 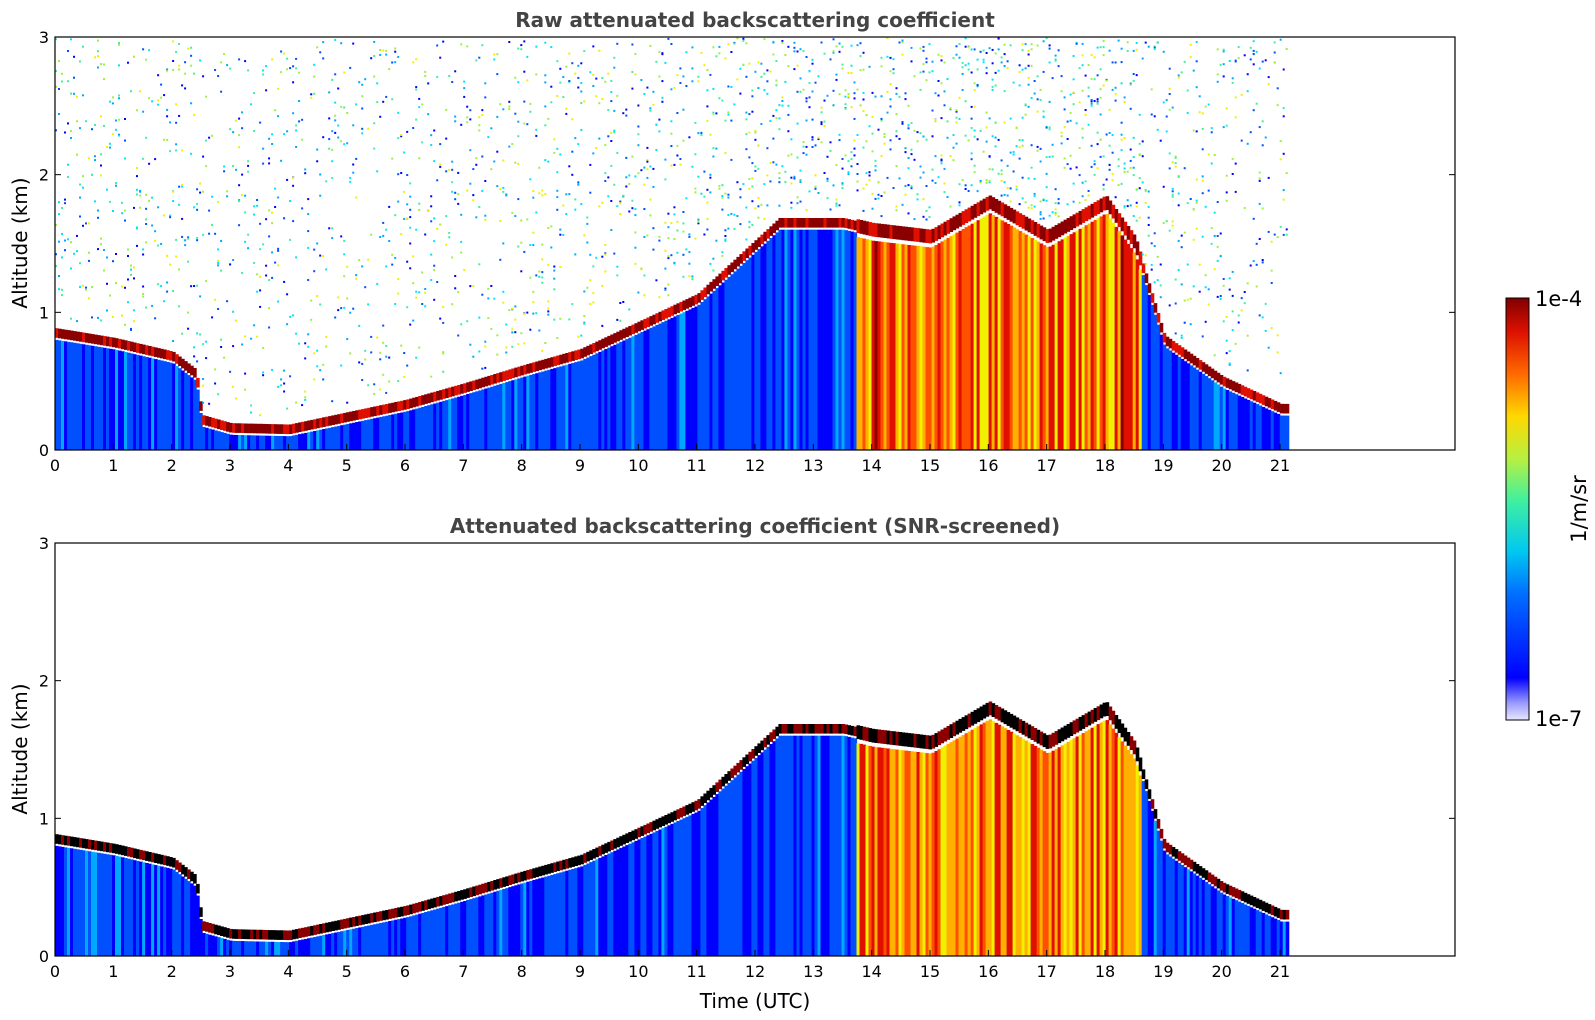 I want to click on x-tick-label: 11, so click(x=696, y=465).